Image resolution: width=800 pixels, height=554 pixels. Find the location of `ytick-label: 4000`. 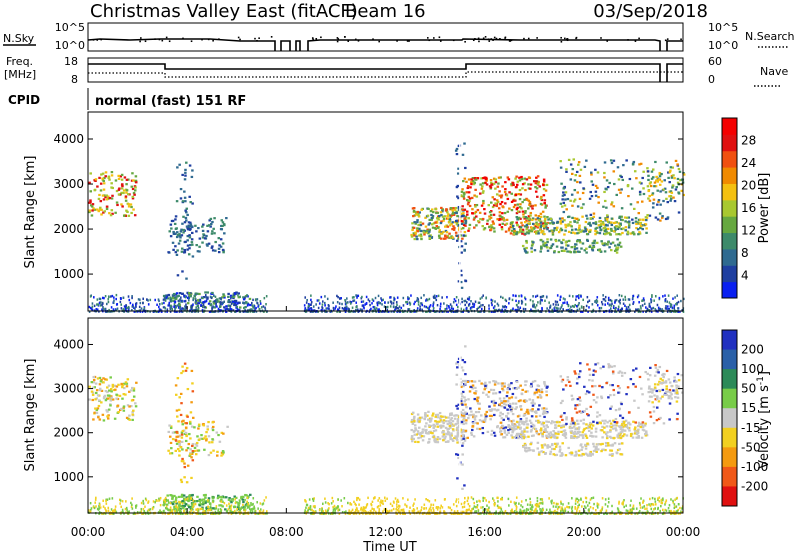

ytick-label: 4000 is located at coordinates (68, 139).